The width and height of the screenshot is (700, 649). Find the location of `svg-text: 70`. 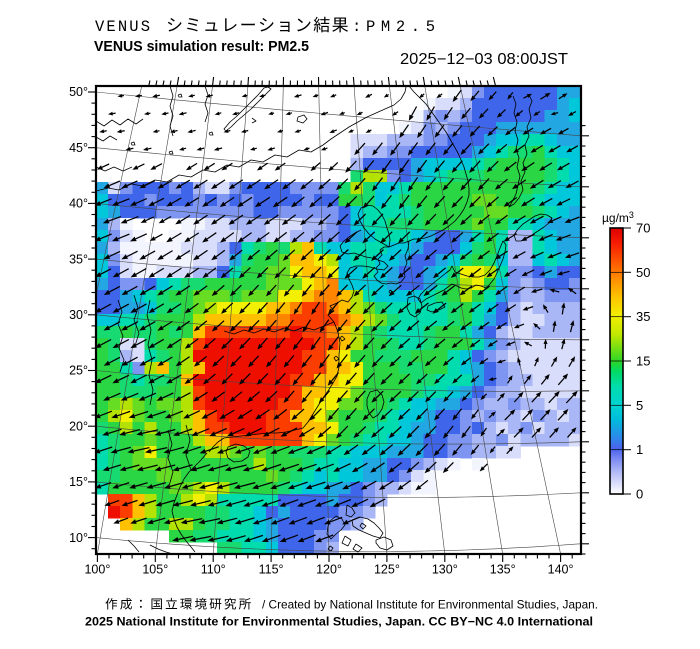

svg-text: 70 is located at coordinates (643, 228).